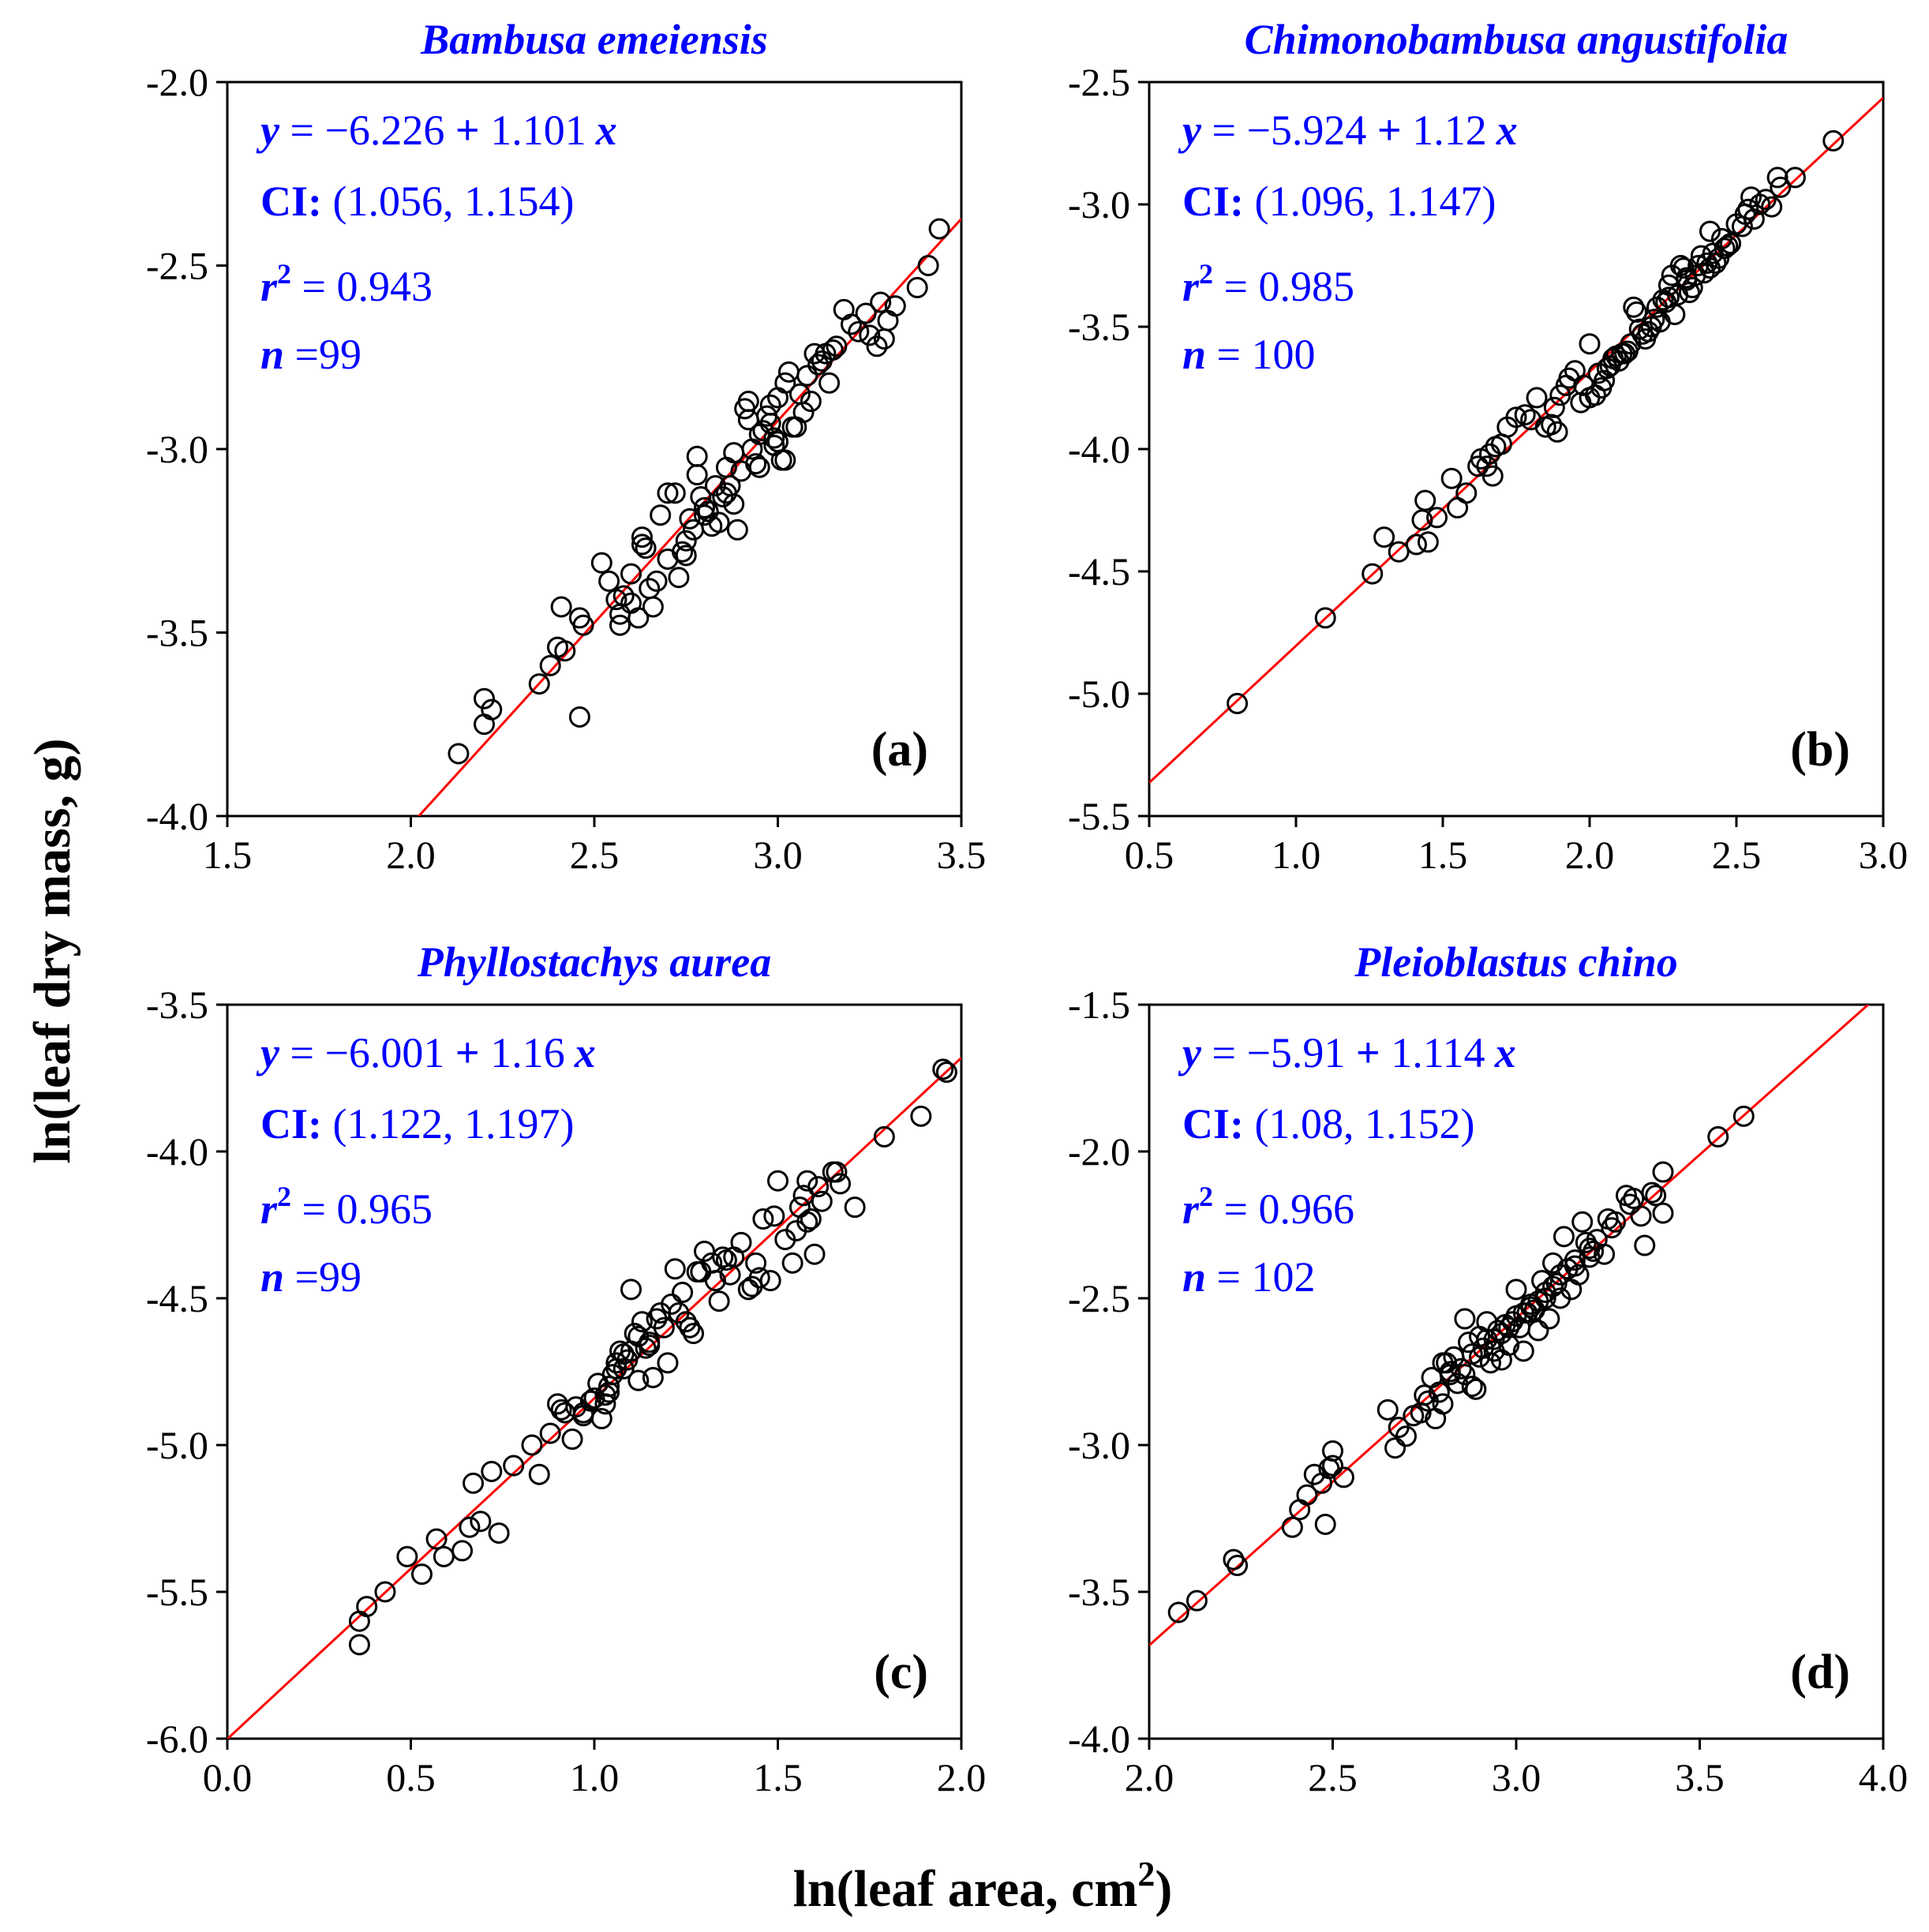 The image size is (1929, 1932). Describe the element at coordinates (538, 130) in the screenshot. I see `eq-slope: 1.101` at that location.